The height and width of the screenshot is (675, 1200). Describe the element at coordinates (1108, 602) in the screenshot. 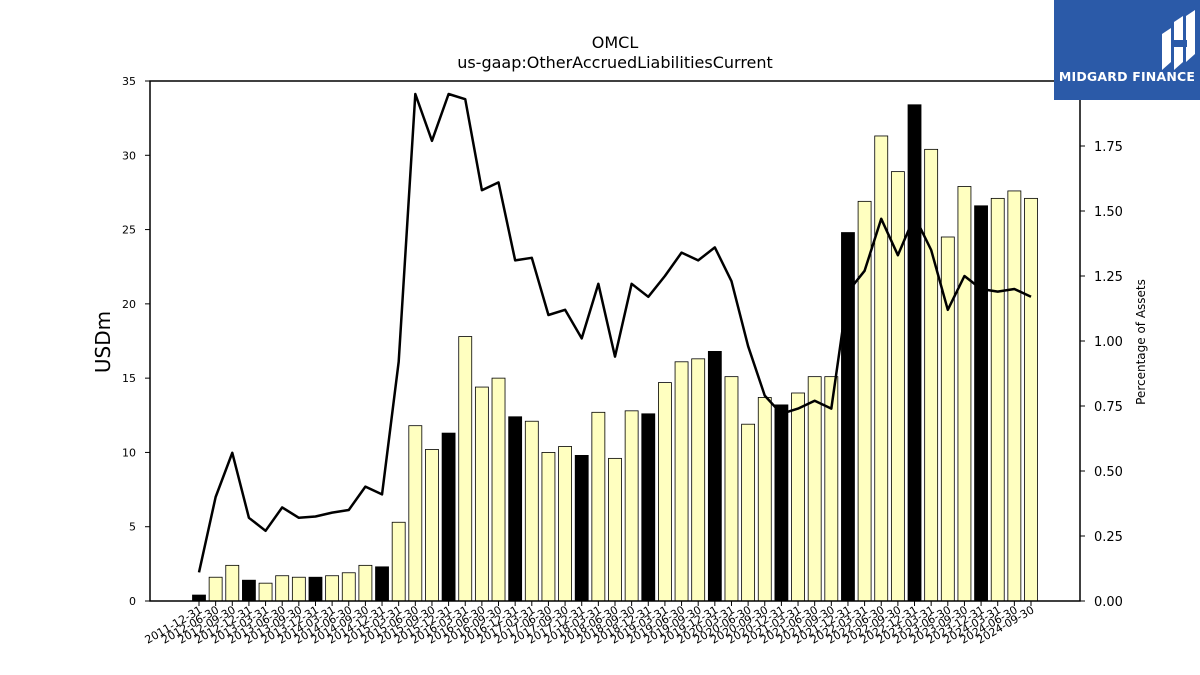

I see `y2-tick-label: 0.00` at that location.